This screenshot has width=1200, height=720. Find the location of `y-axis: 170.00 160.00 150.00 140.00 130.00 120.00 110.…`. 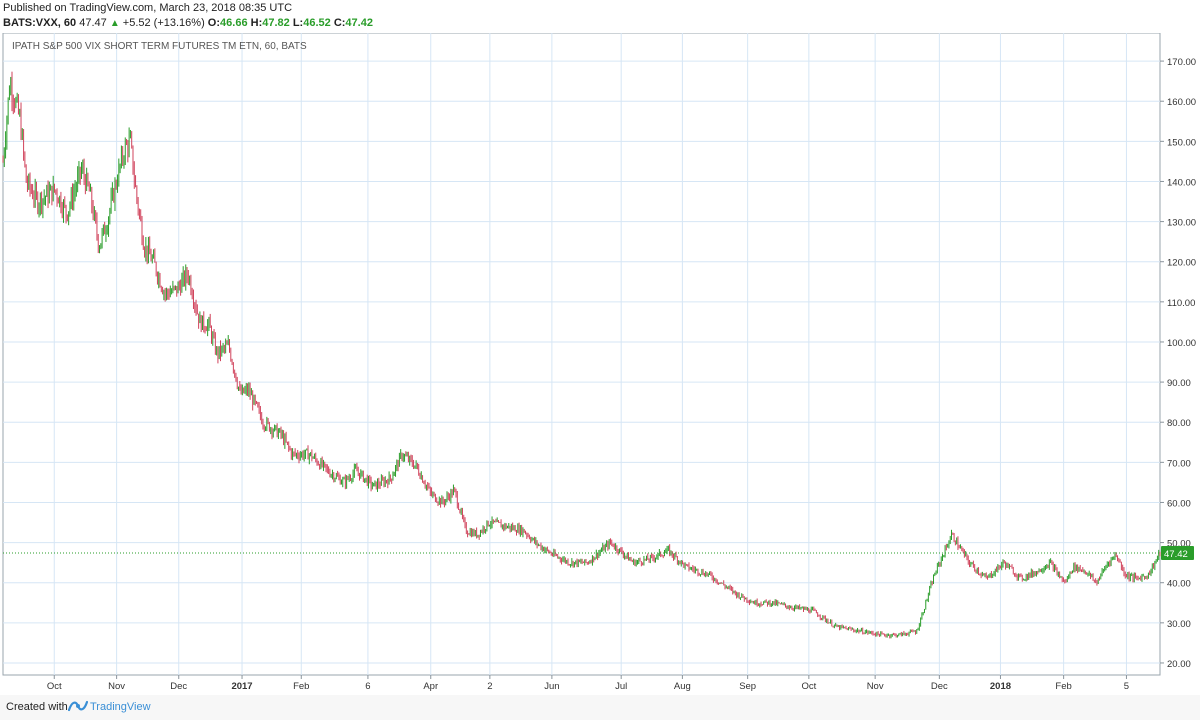

y-axis: 170.00 160.00 150.00 140.00 130.00 120.00 110.… is located at coordinates (1178, 363).